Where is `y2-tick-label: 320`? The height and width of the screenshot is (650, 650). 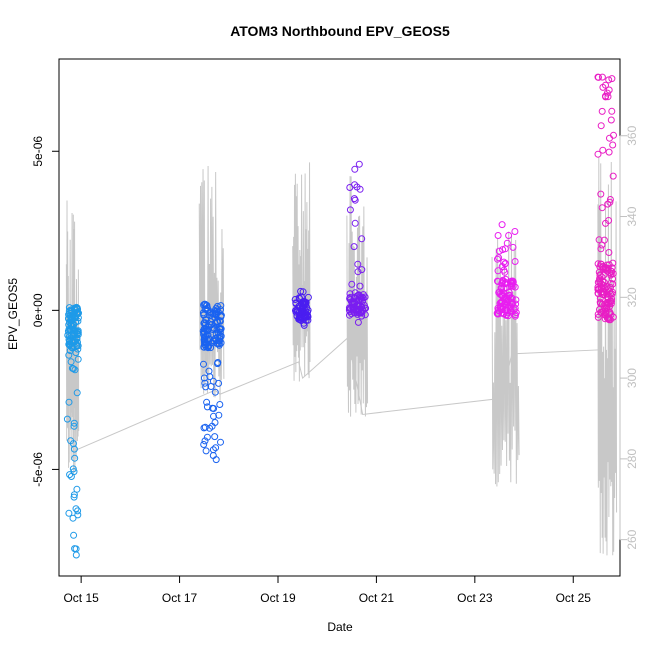
y2-tick-label: 320 is located at coordinates (632, 297).